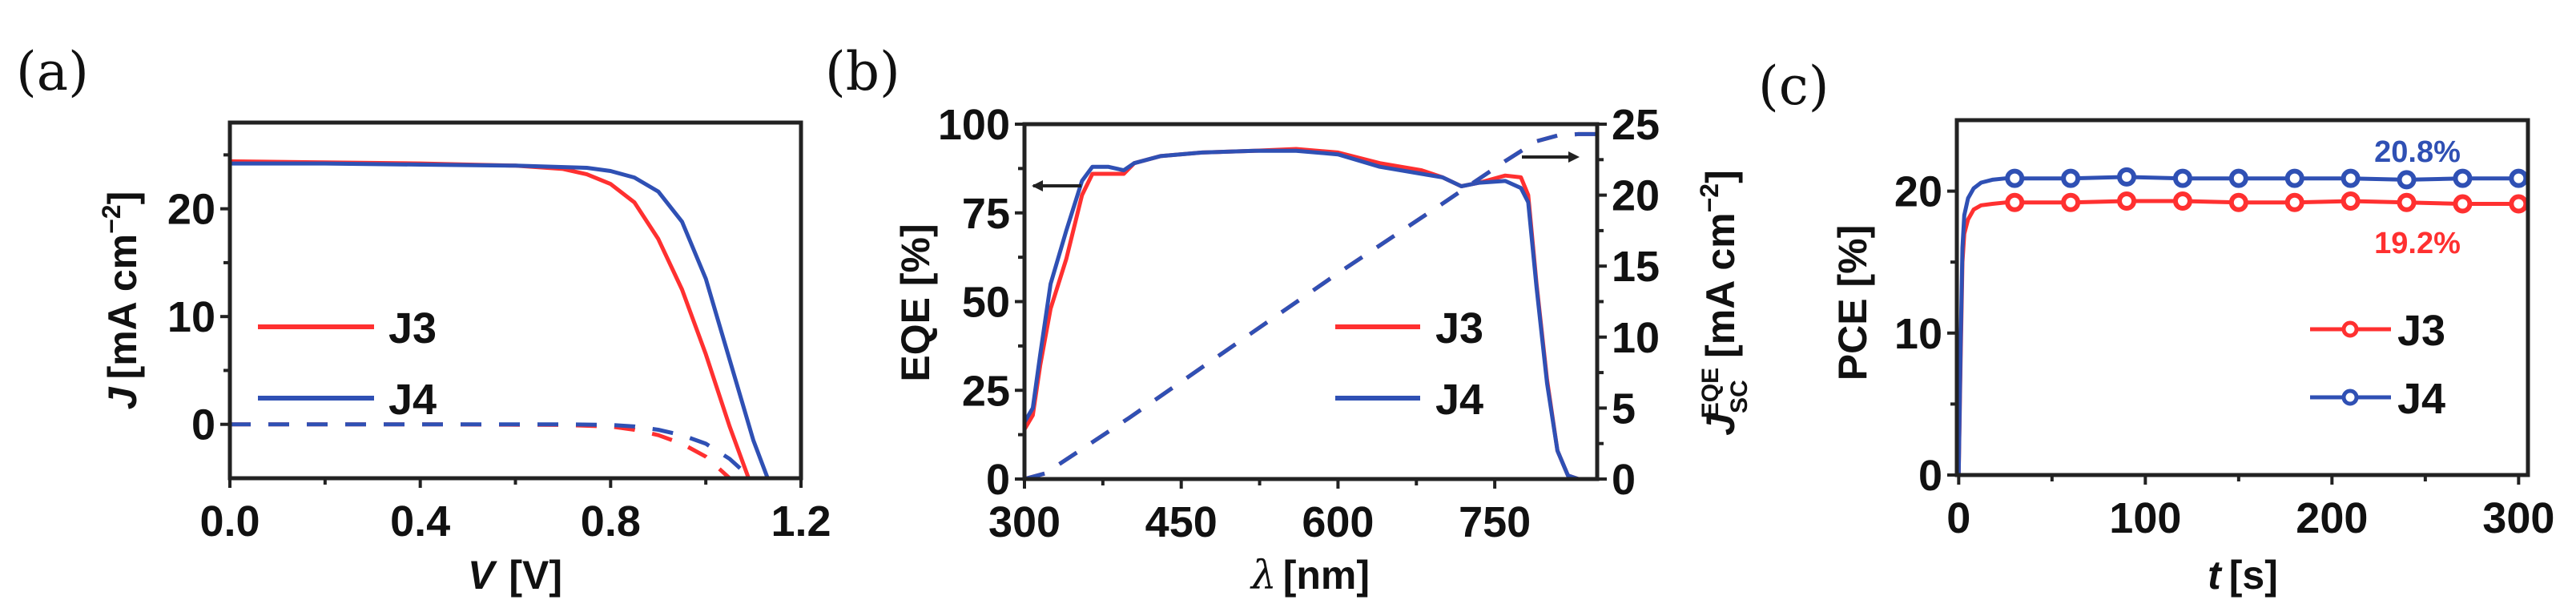  I want to click on jv-curves, so click(500, 318).